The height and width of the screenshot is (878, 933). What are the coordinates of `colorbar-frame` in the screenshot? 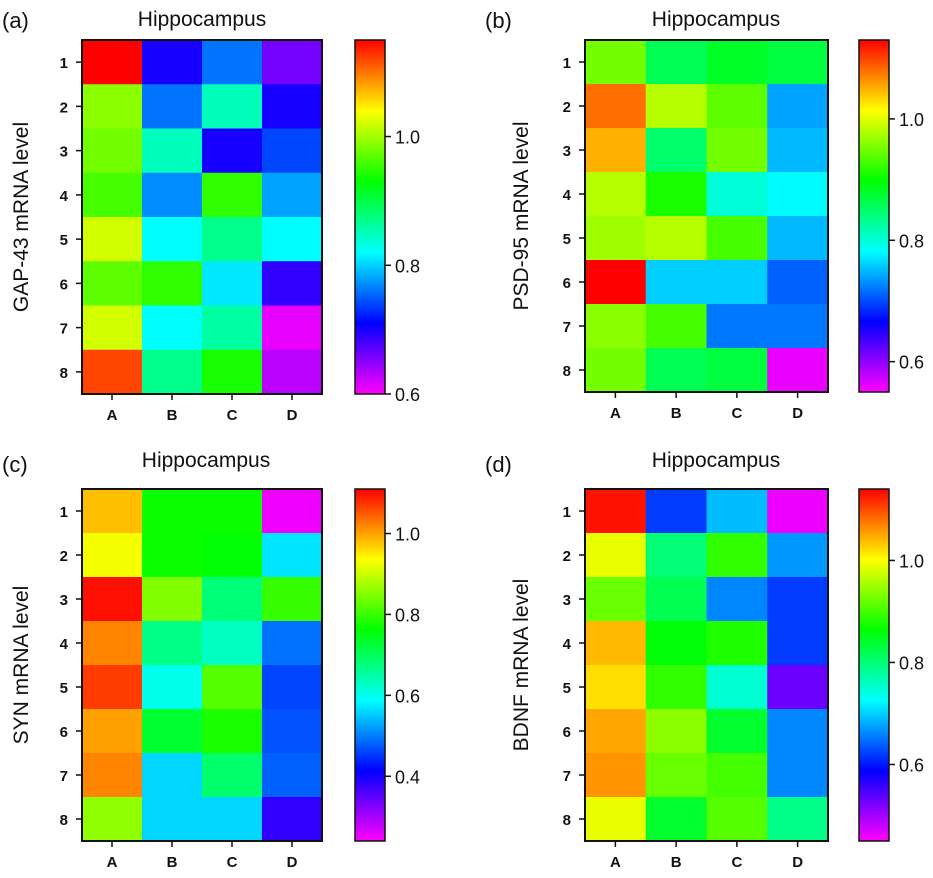 It's located at (370, 217).